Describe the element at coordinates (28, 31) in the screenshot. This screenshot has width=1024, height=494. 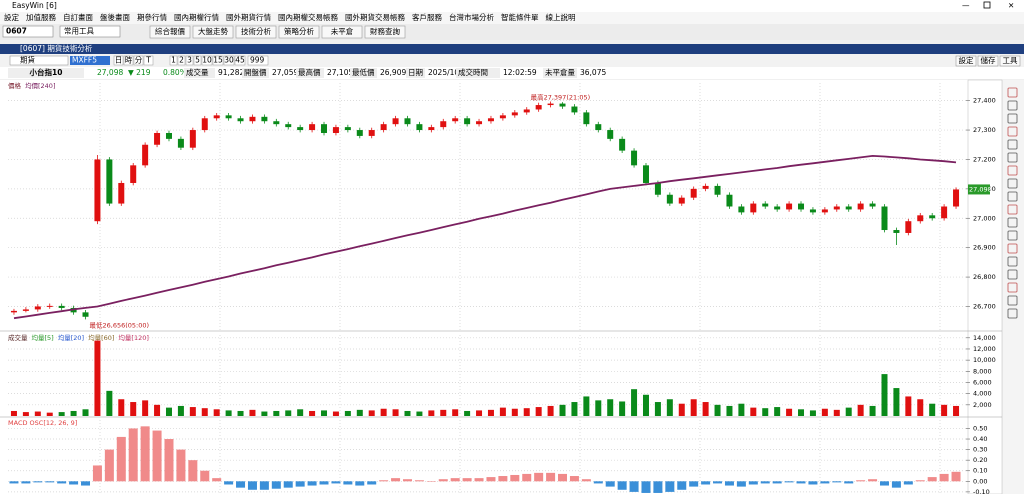
I see `code-box` at that location.